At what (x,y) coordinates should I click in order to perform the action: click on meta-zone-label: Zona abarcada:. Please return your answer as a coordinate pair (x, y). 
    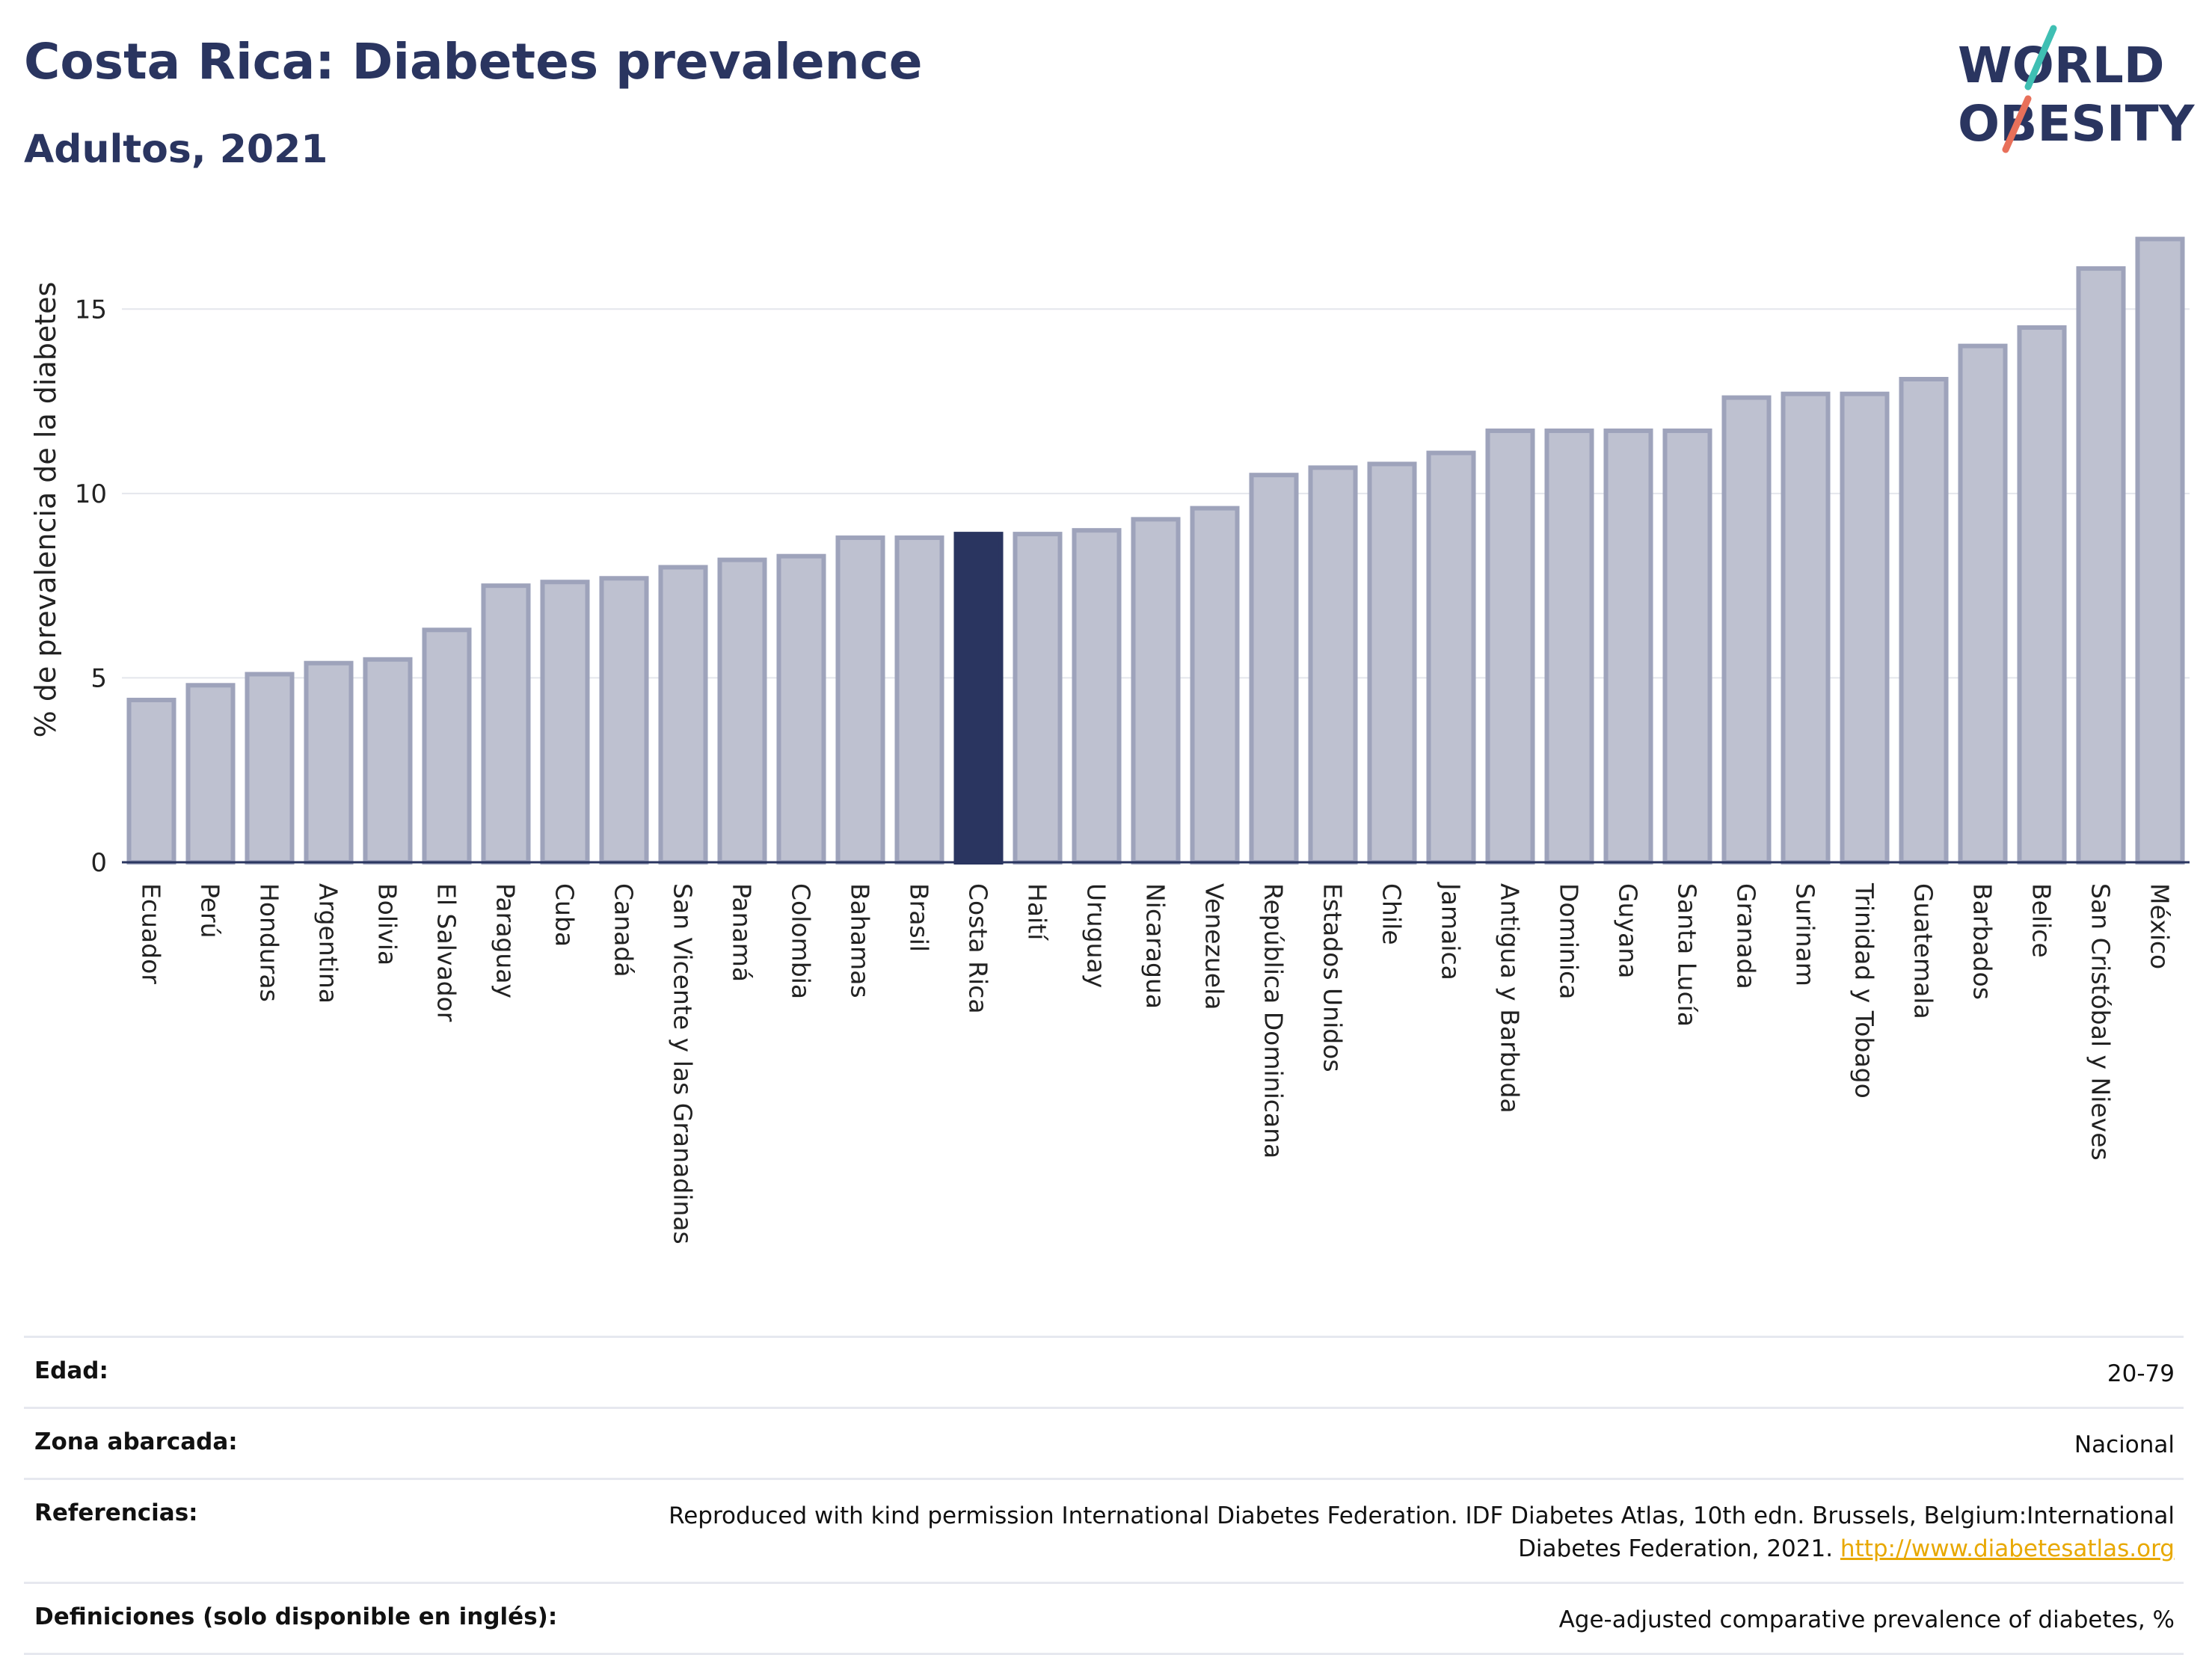
    Looking at the image, I should click on (136, 1441).